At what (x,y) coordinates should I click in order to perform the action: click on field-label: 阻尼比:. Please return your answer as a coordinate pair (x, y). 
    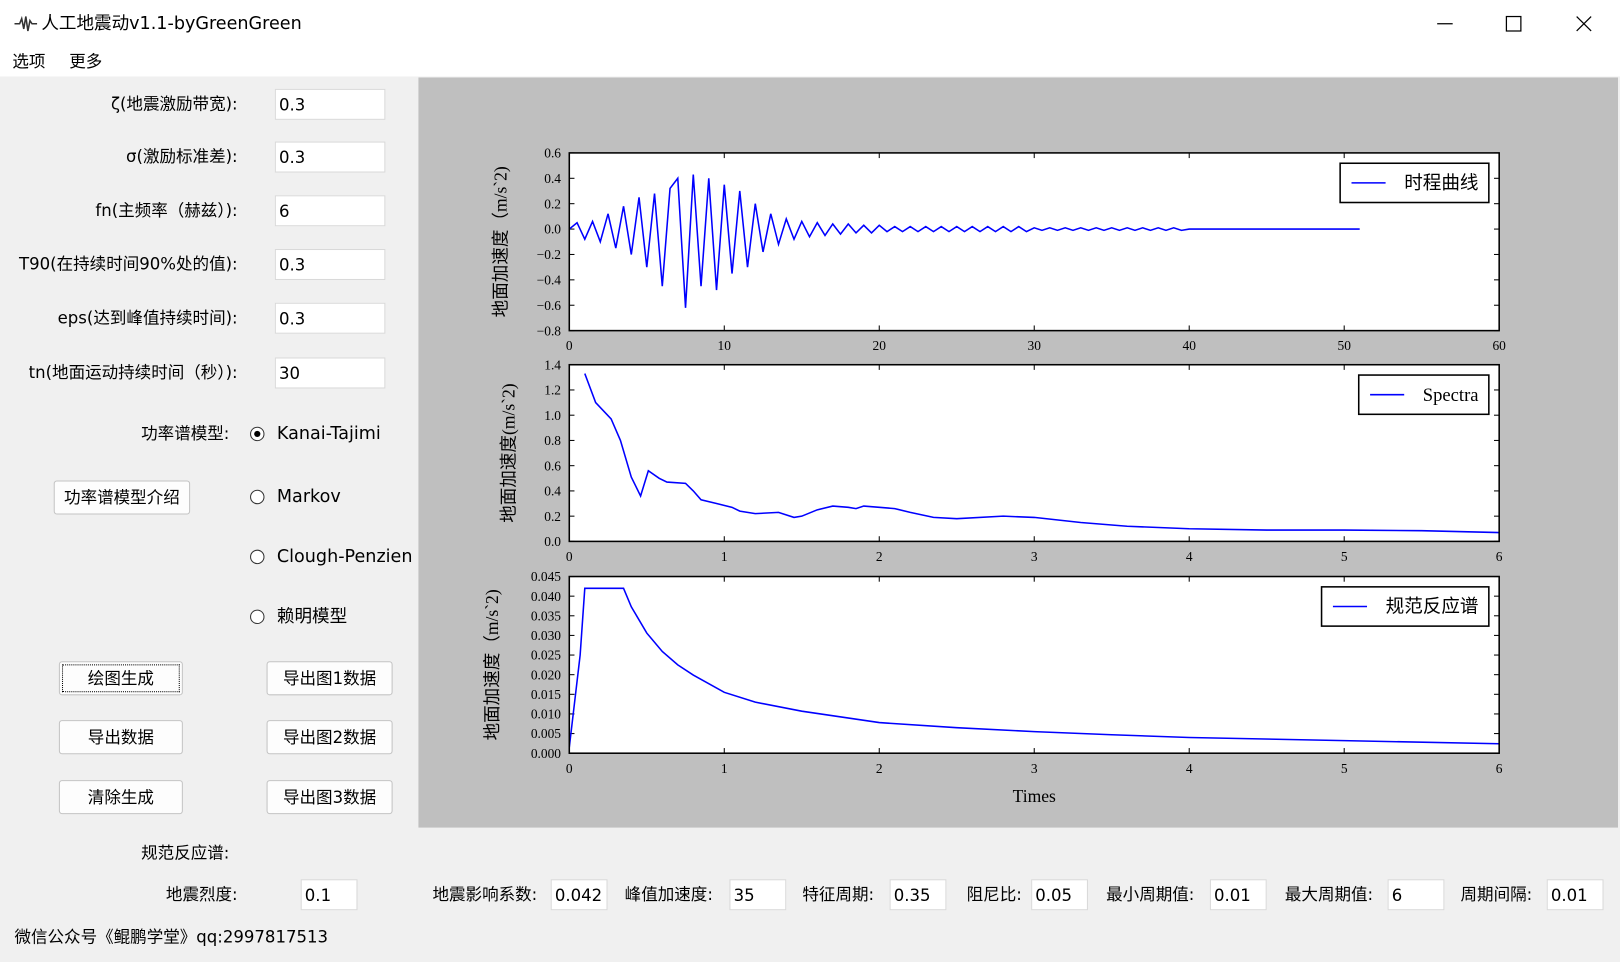
    Looking at the image, I should click on (994, 894).